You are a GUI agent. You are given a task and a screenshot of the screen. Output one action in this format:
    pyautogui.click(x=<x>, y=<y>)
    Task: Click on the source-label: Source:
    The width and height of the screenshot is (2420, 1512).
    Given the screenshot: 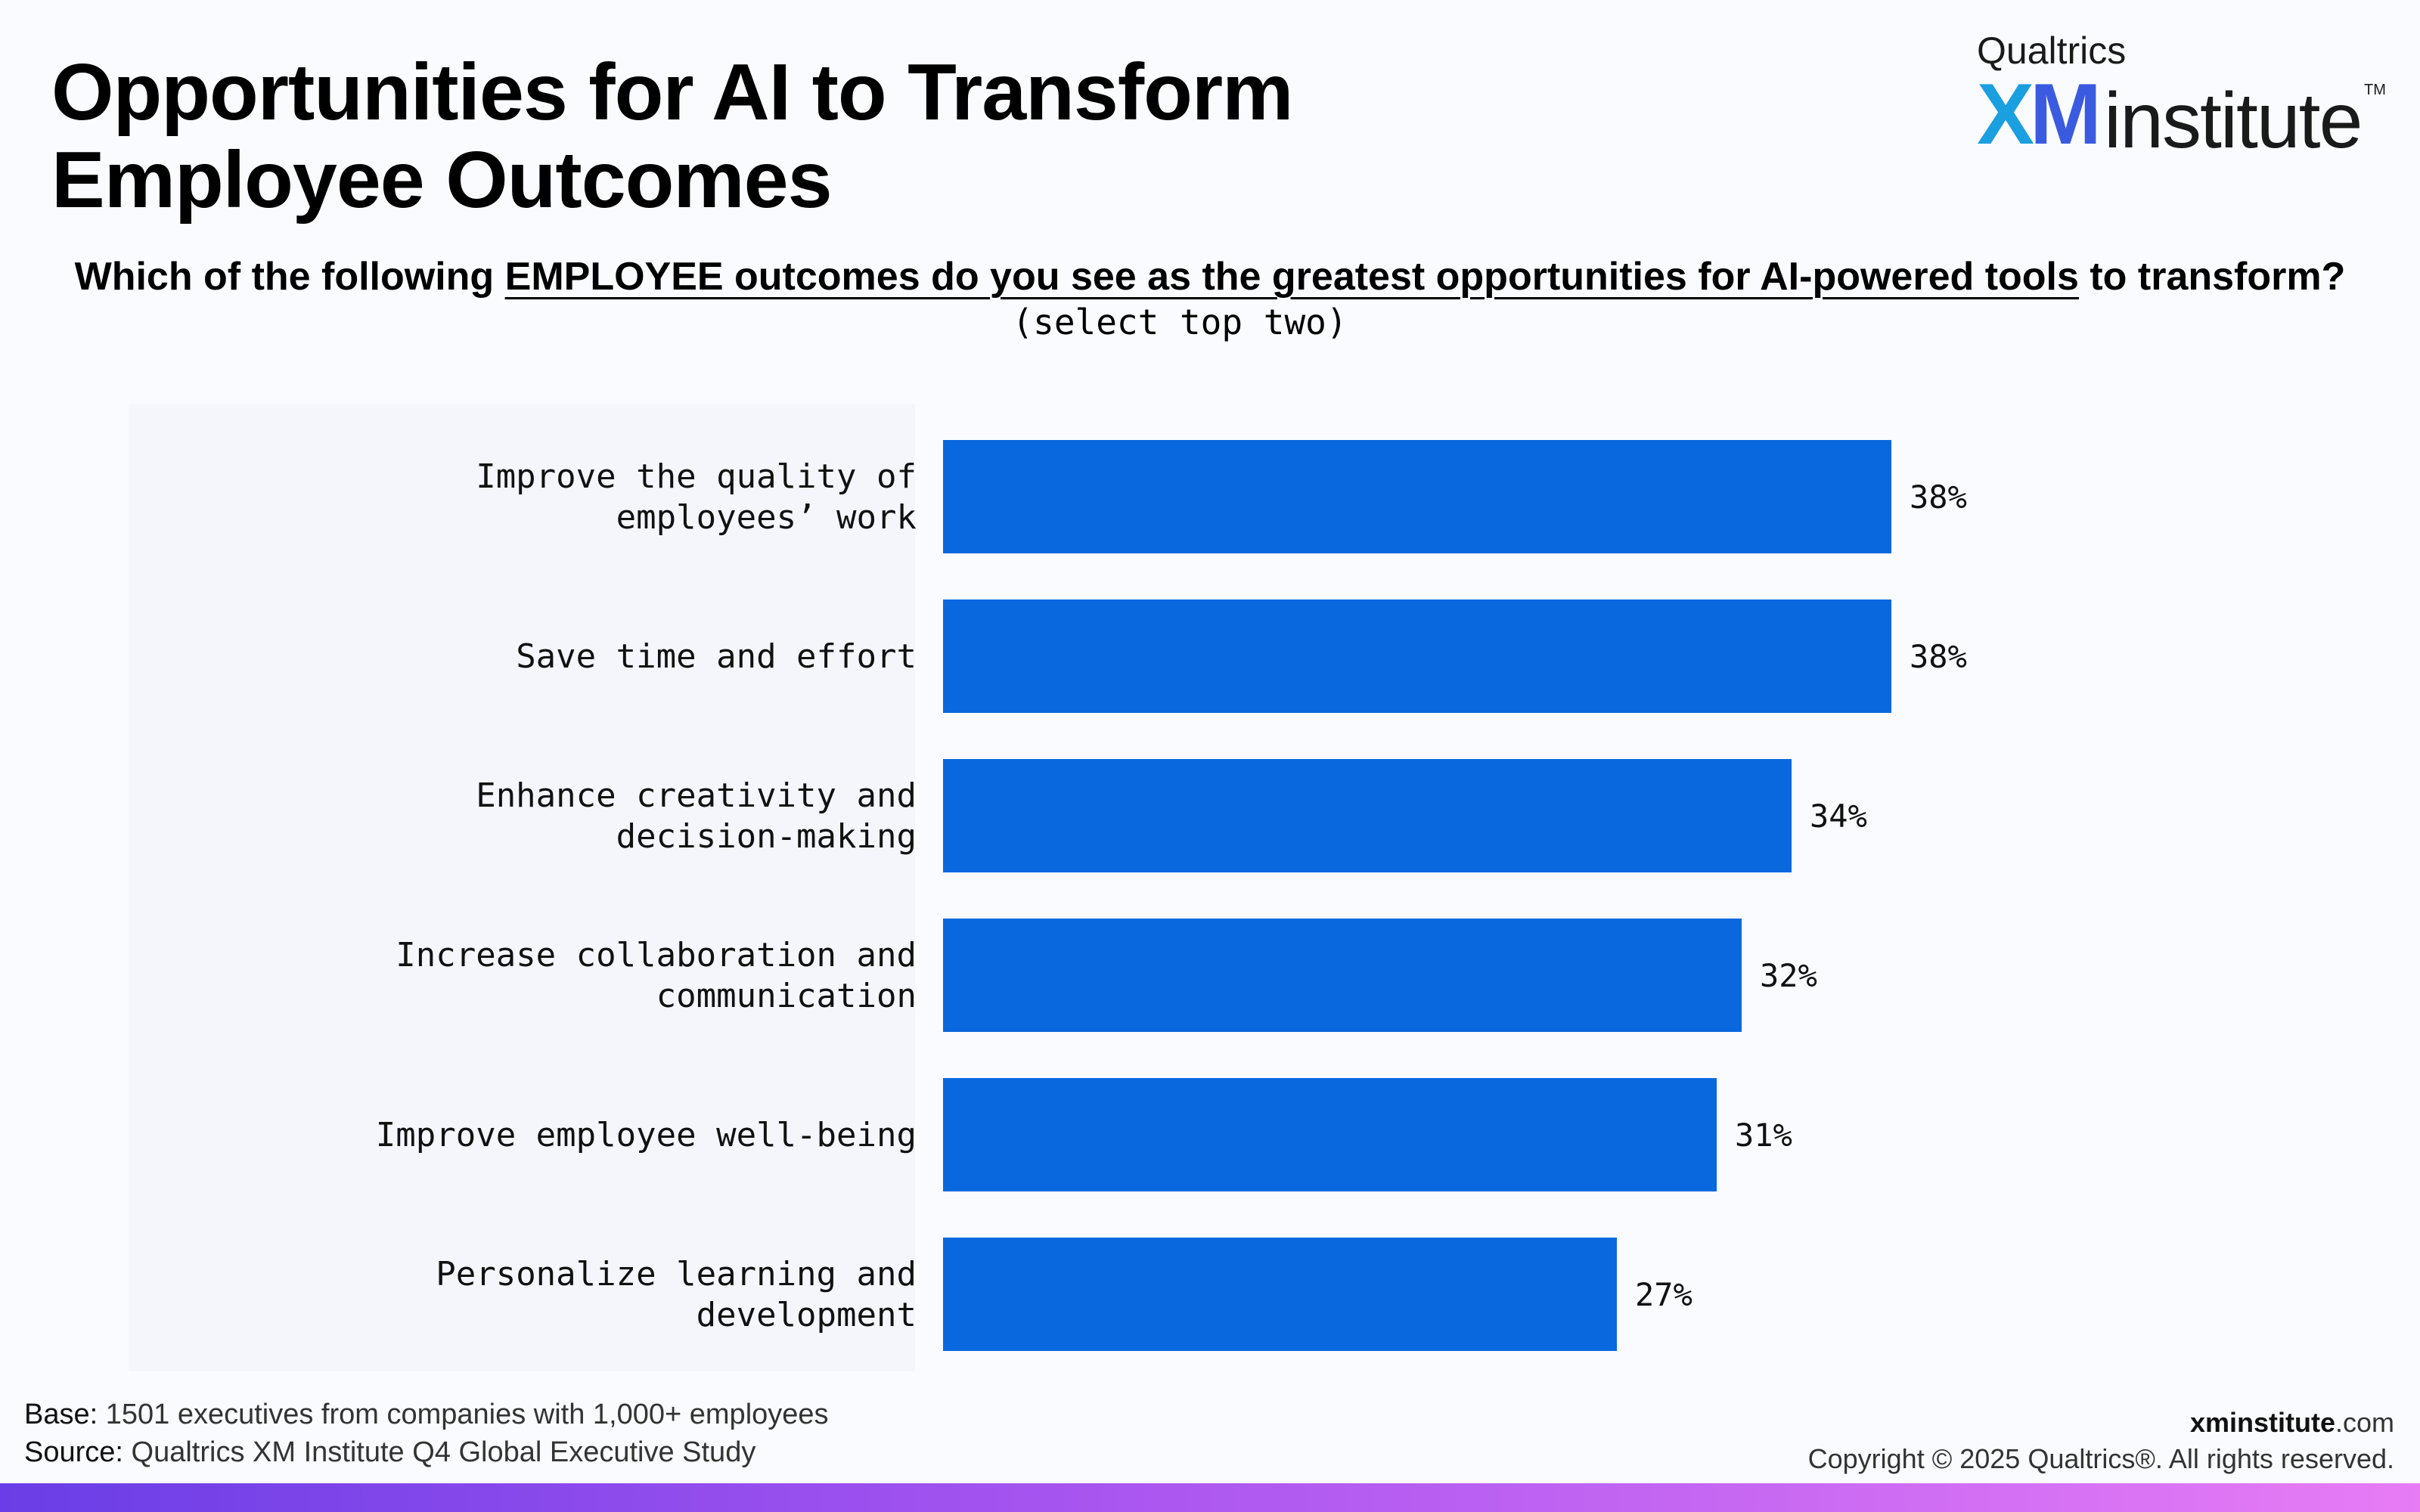 What is the action you would take?
    pyautogui.click(x=73, y=1452)
    